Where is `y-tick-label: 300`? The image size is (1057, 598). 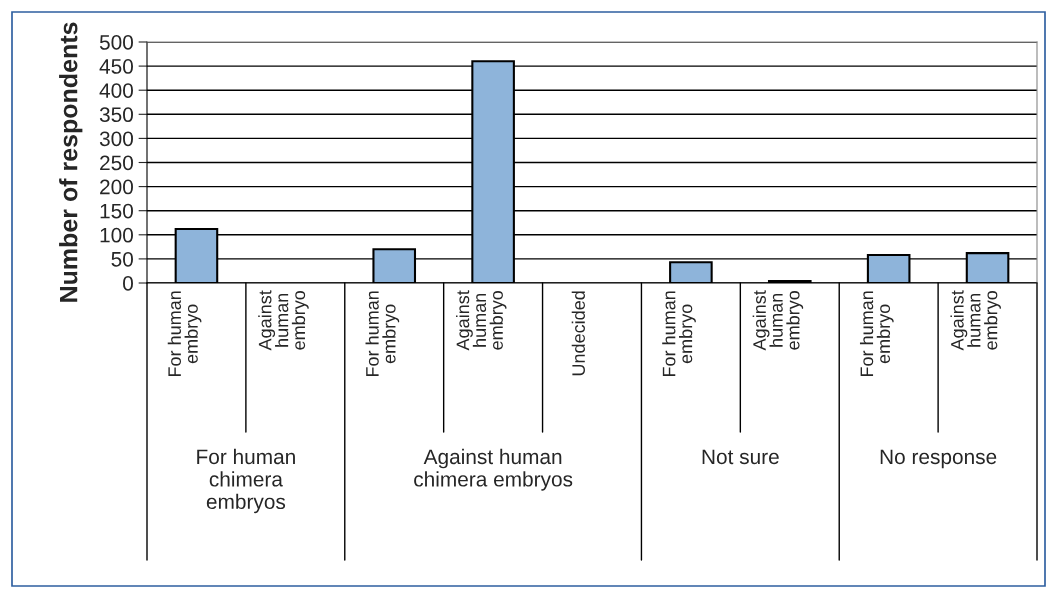
y-tick-label: 300 is located at coordinates (116, 139).